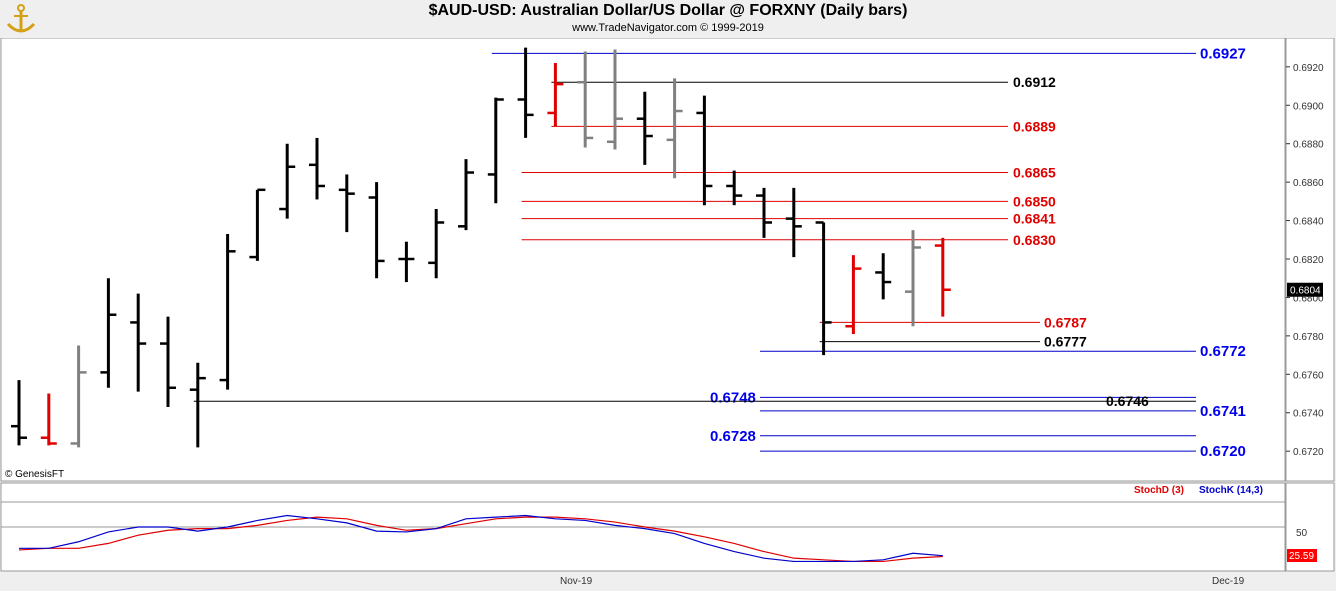  What do you see at coordinates (1308, 337) in the screenshot?
I see `price-tick-label: 0.6780` at bounding box center [1308, 337].